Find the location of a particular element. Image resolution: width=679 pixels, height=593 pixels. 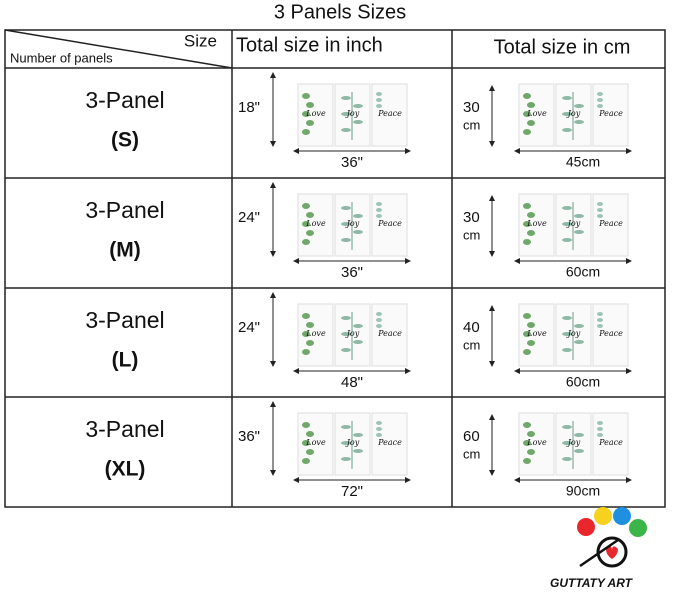

panel-size: (S) is located at coordinates (125, 140).